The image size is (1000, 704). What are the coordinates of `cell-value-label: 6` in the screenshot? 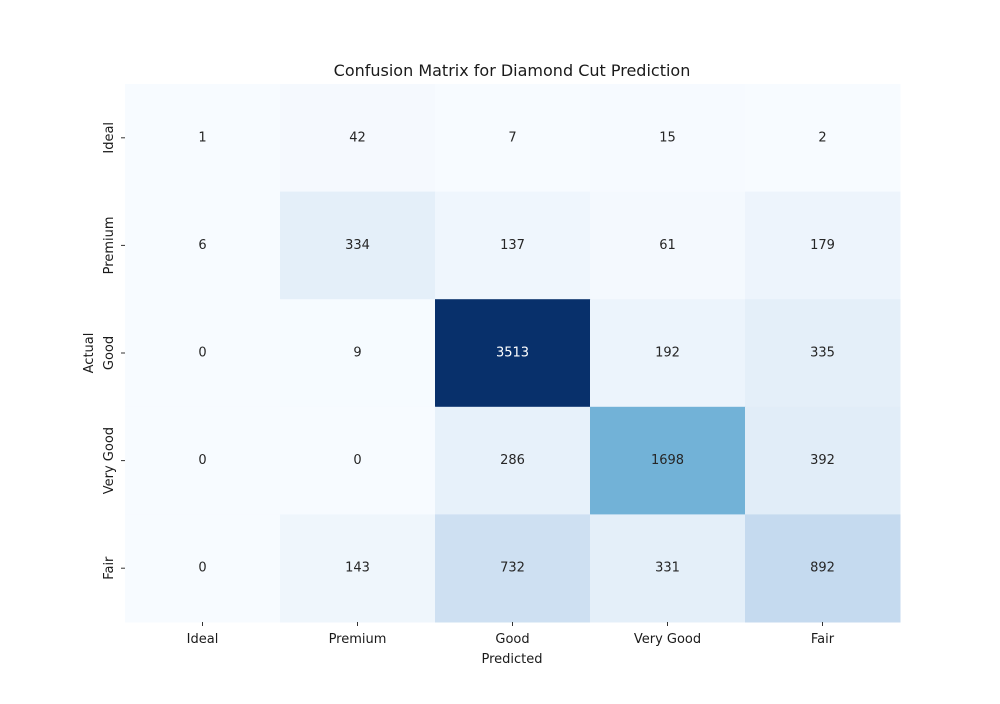 It's located at (202, 245).